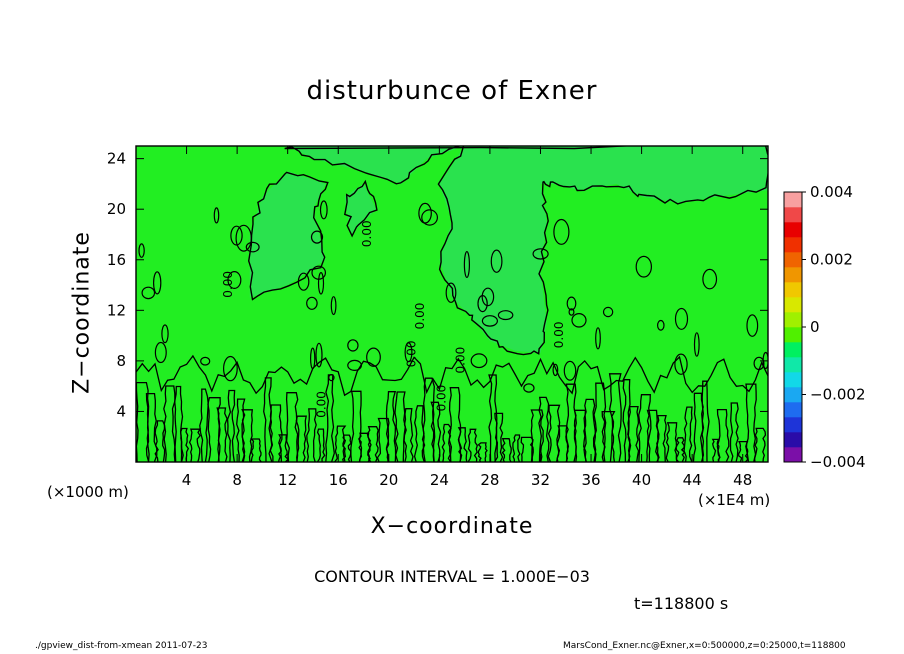 Image resolution: width=904 pixels, height=654 pixels. What do you see at coordinates (121, 646) in the screenshot?
I see `footer-left: ./gpview_dist-from-xmean 2011-07-23` at bounding box center [121, 646].